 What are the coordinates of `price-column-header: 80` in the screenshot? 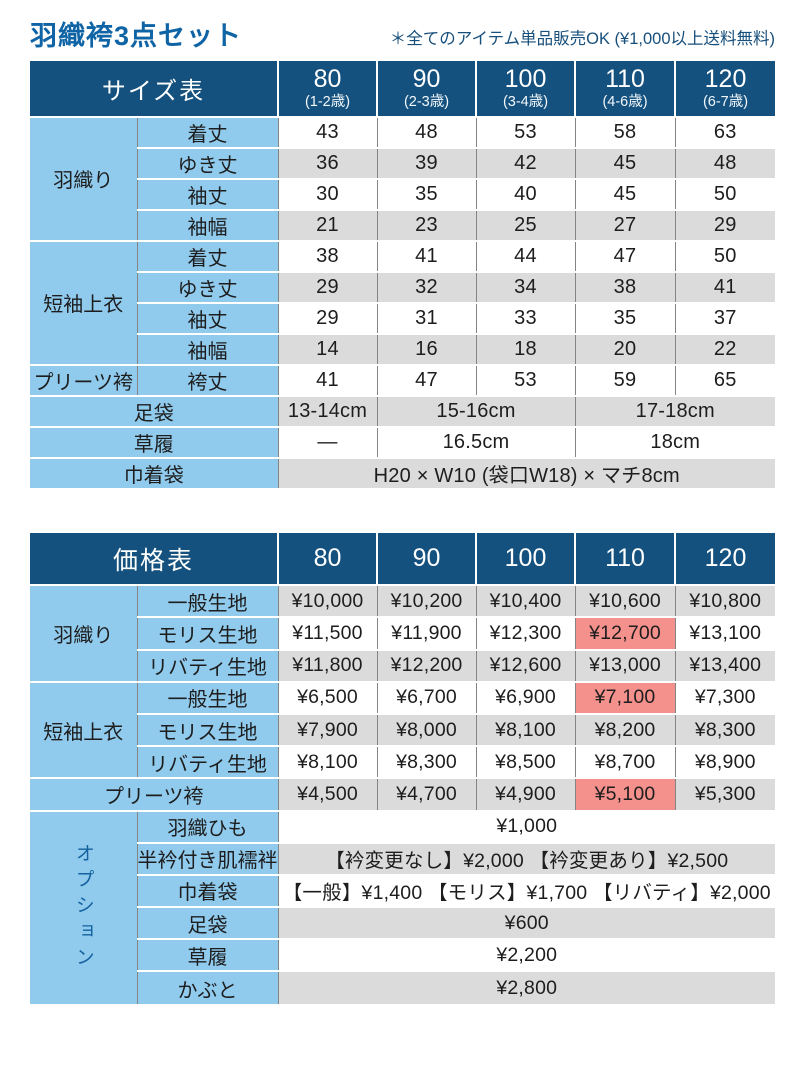 It's located at (328, 560).